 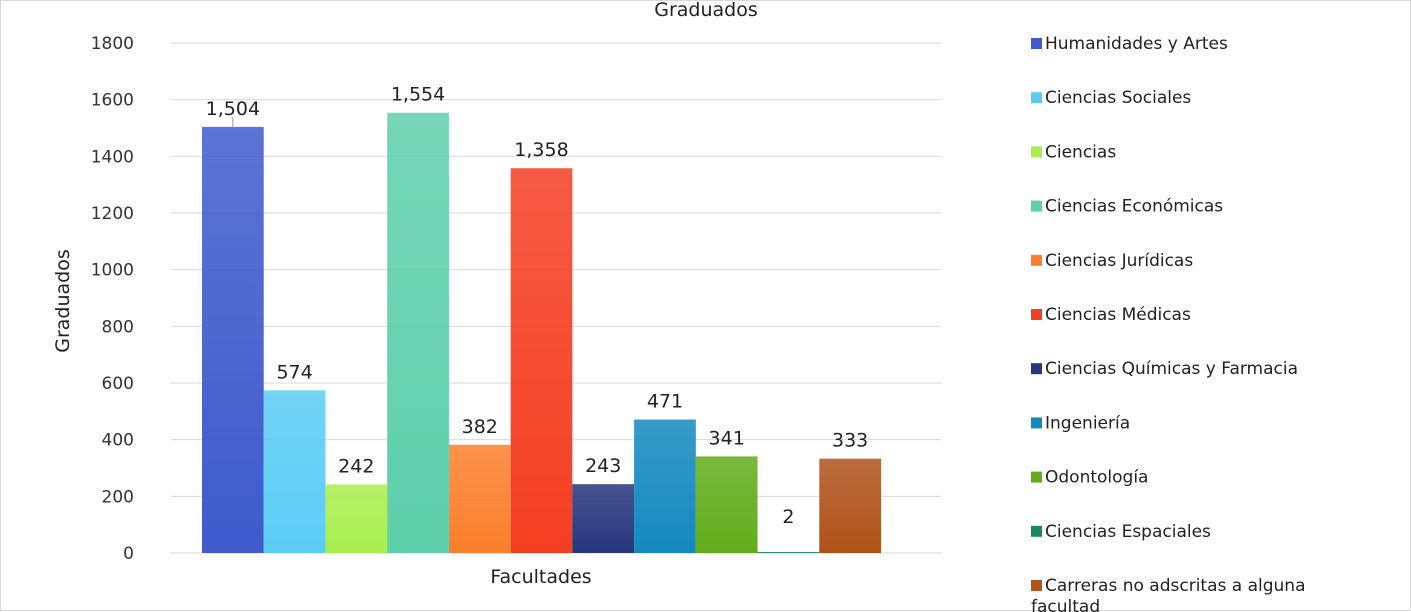 I want to click on legend-label: Carreras no adscritas a alguna facultad, so click(x=1168, y=594).